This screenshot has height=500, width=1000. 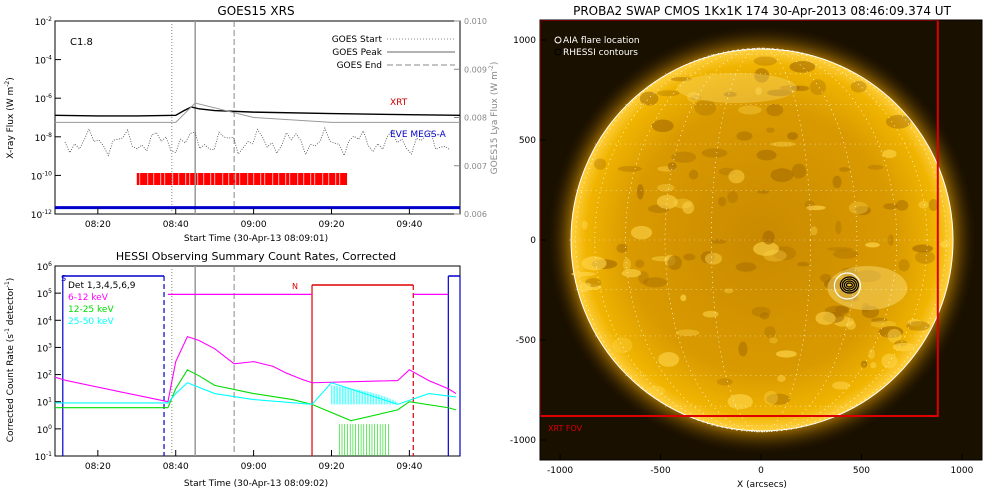 What do you see at coordinates (44, 457) in the screenshot?
I see `hessi-y-tick-label: 10⁻¹` at bounding box center [44, 457].